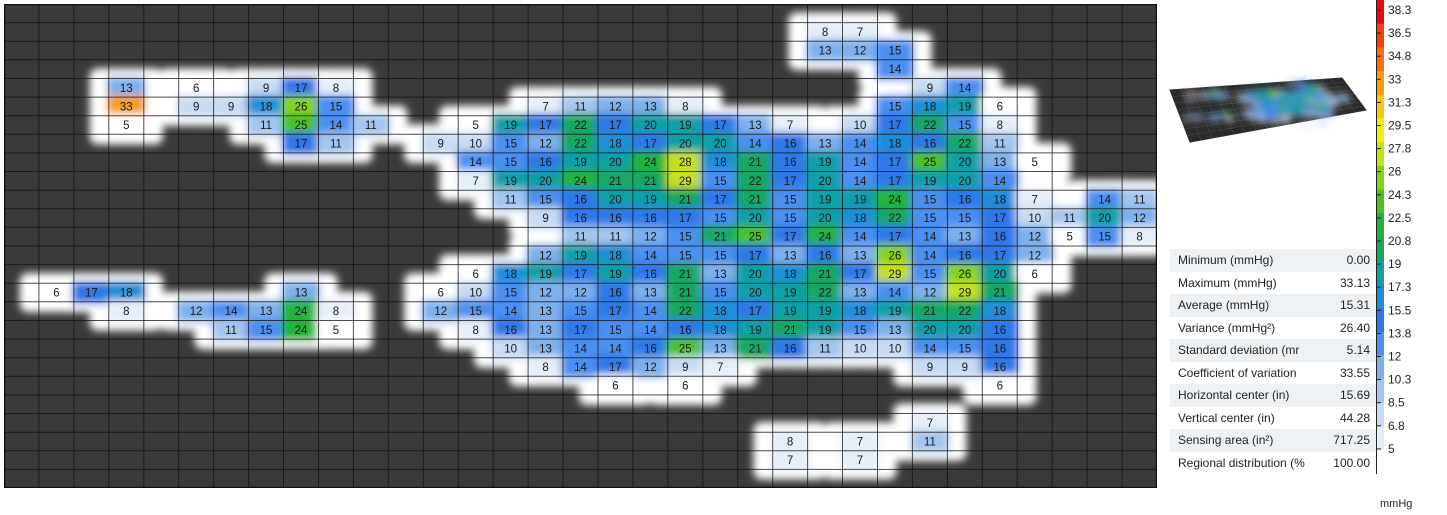  I want to click on cell-value-label: 25, so click(301, 126).